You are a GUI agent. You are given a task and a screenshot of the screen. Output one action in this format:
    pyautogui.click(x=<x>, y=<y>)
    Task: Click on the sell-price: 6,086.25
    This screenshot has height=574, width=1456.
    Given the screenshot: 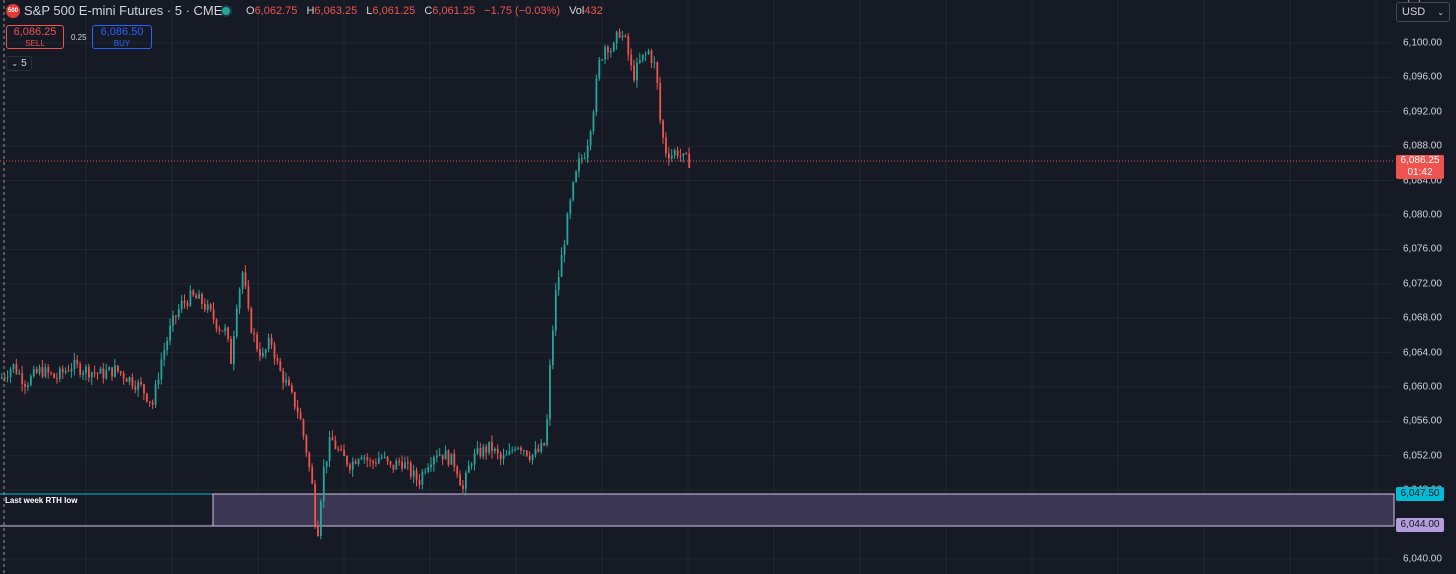 What is the action you would take?
    pyautogui.click(x=35, y=32)
    